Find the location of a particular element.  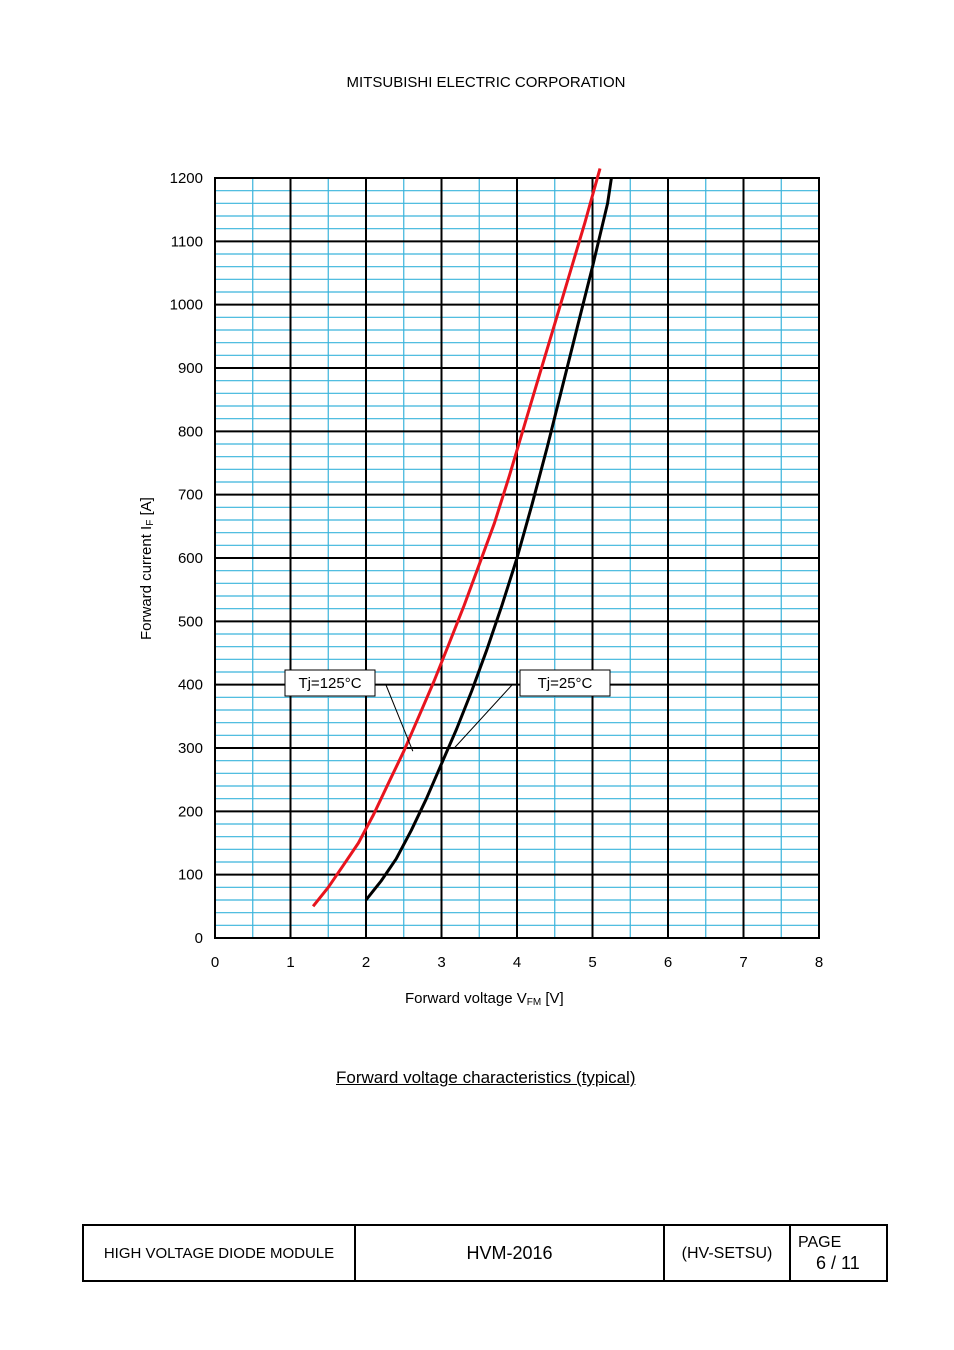

y-tick-label: 800 is located at coordinates (190, 431).